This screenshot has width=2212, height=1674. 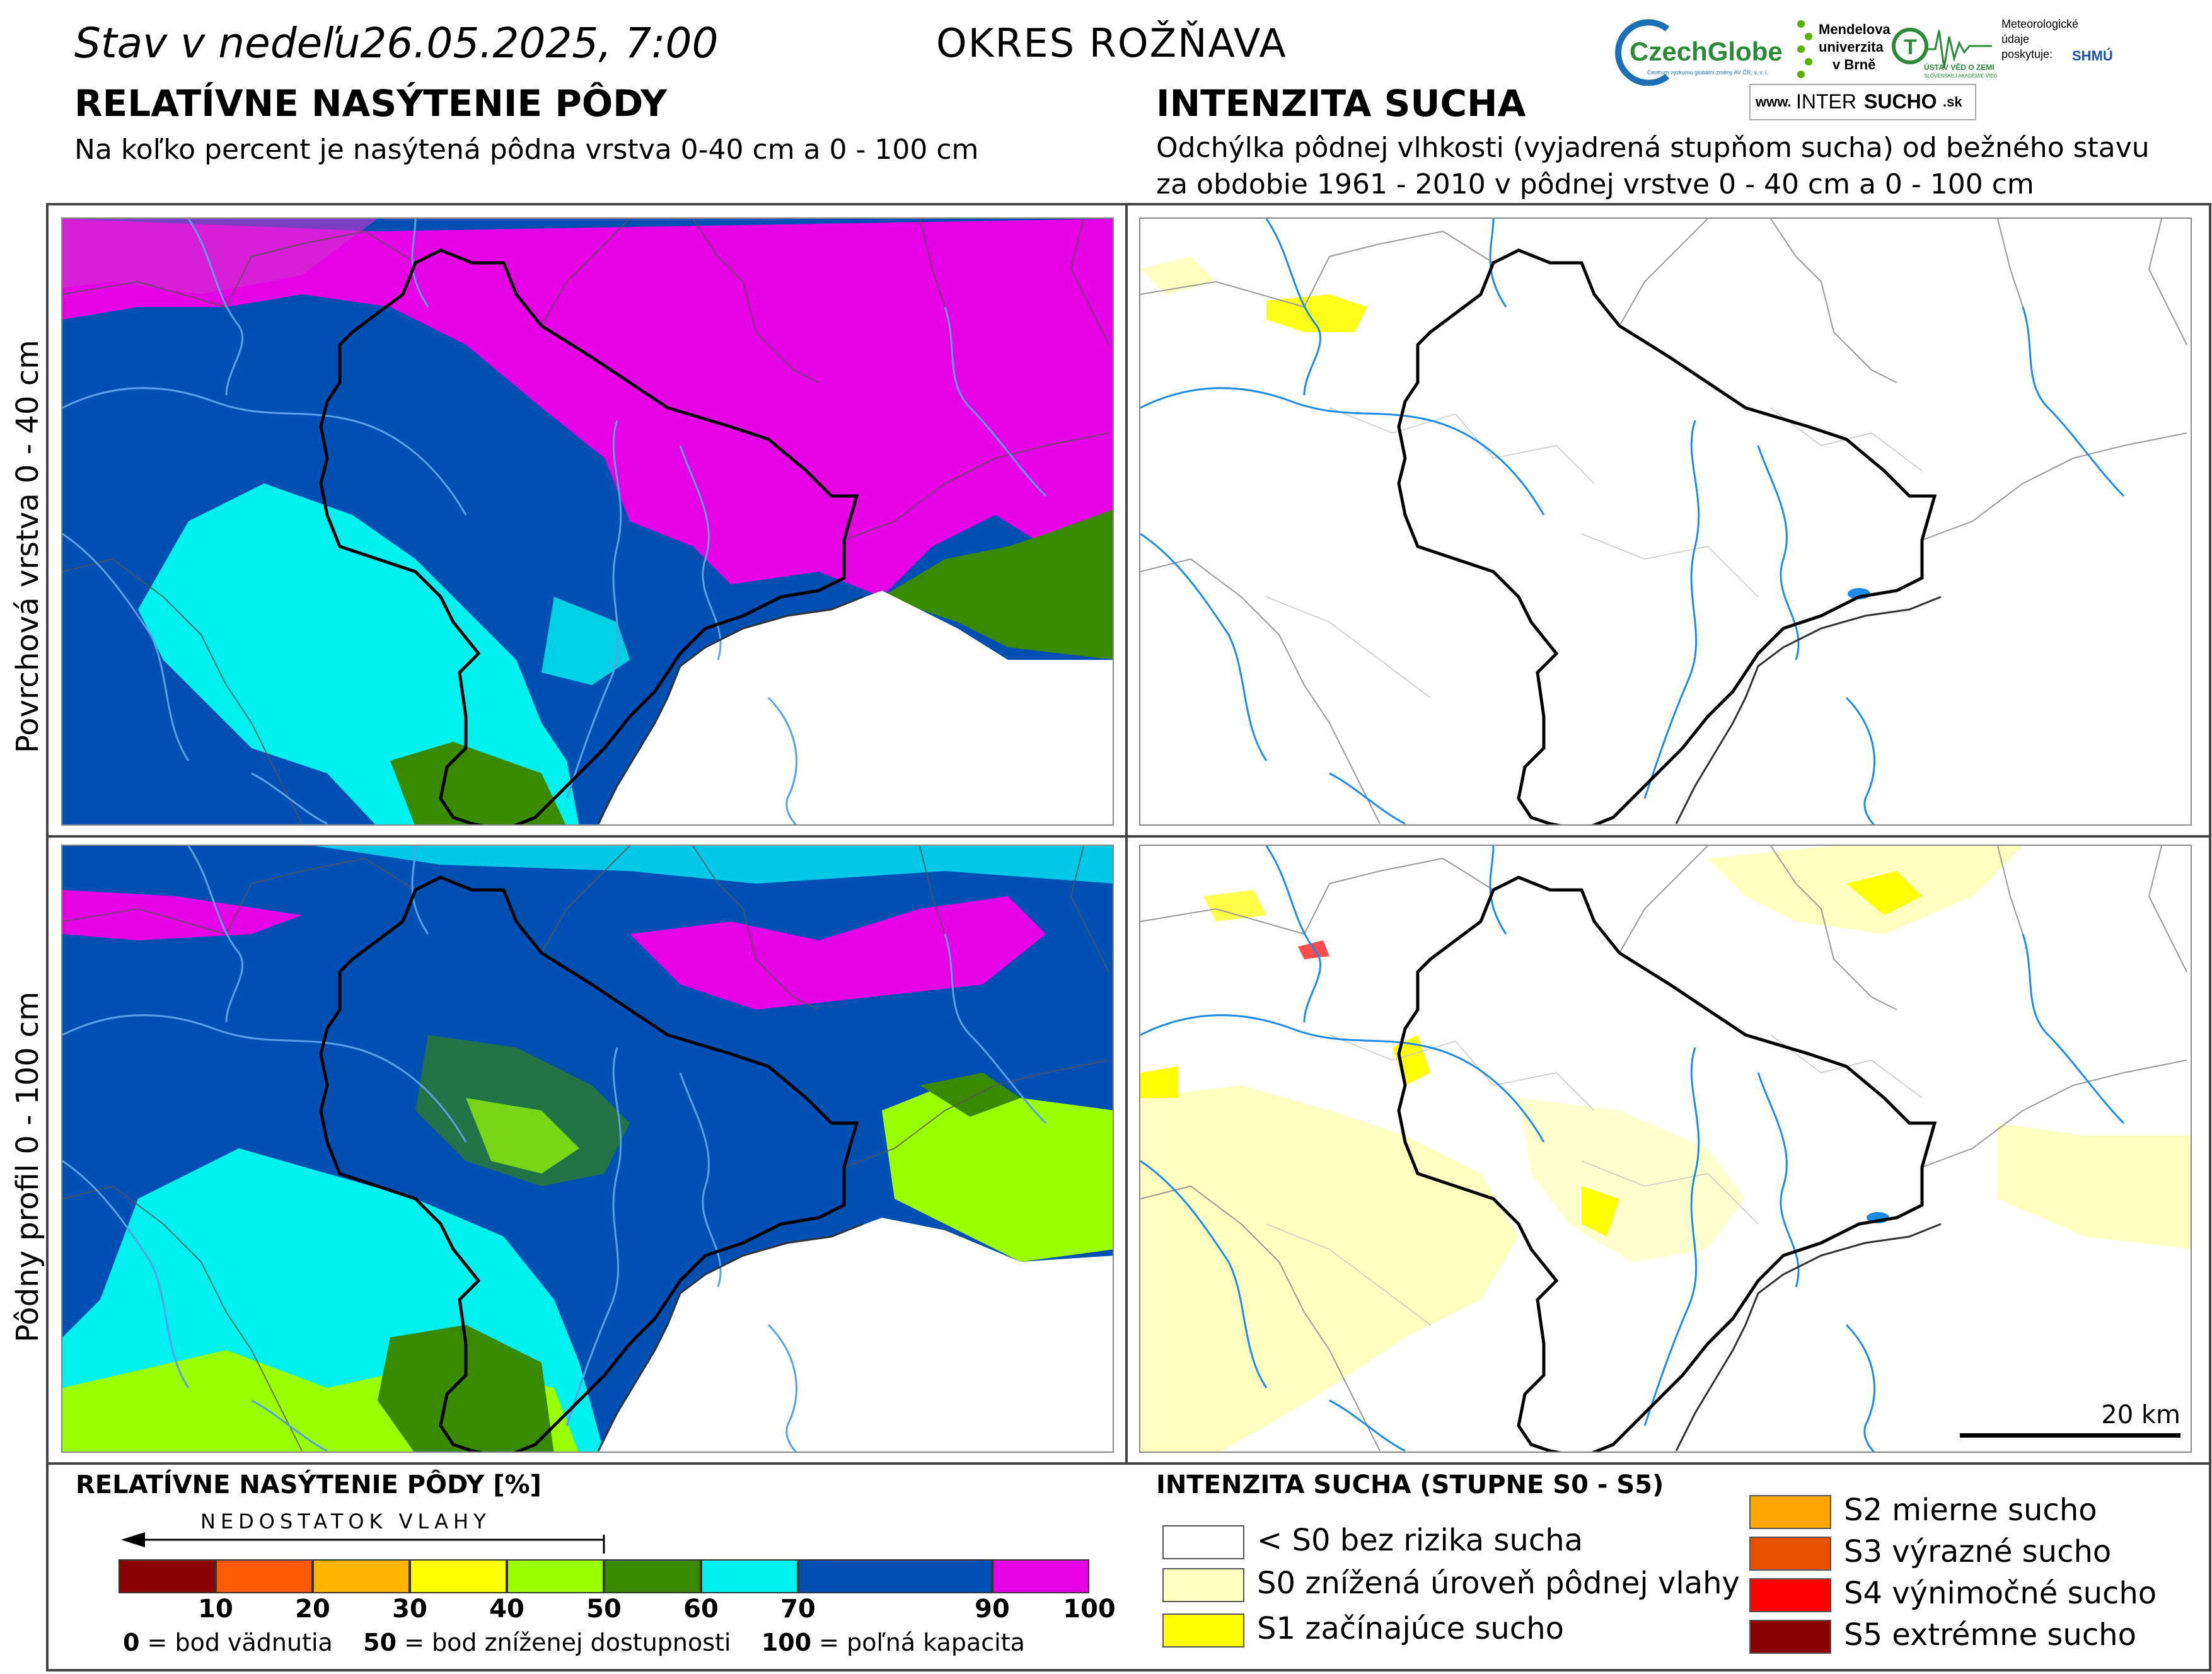 What do you see at coordinates (2067, 52) in the screenshot?
I see `meteo-provider: Meteorologické údaje poskytuje: SHMÚ` at bounding box center [2067, 52].